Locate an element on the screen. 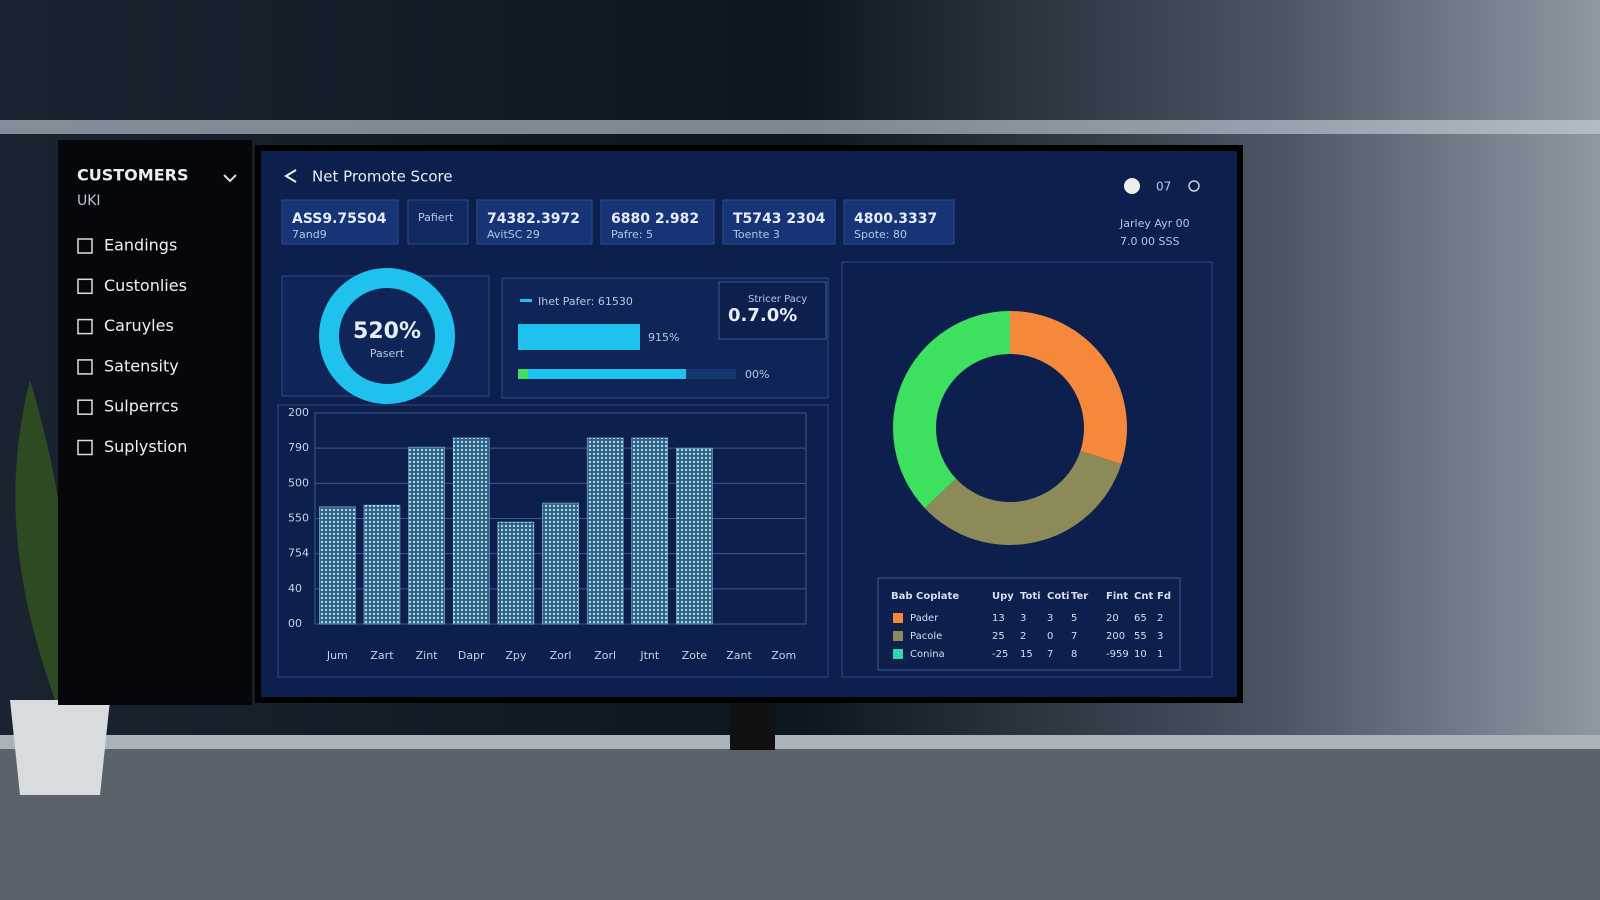 The height and width of the screenshot is (900, 1600). menu-item: Satensity is located at coordinates (141, 365).